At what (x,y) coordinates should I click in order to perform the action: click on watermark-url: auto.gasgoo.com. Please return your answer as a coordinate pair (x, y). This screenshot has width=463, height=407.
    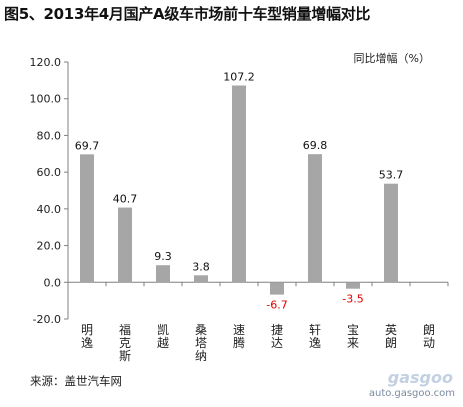
    Looking at the image, I should click on (411, 393).